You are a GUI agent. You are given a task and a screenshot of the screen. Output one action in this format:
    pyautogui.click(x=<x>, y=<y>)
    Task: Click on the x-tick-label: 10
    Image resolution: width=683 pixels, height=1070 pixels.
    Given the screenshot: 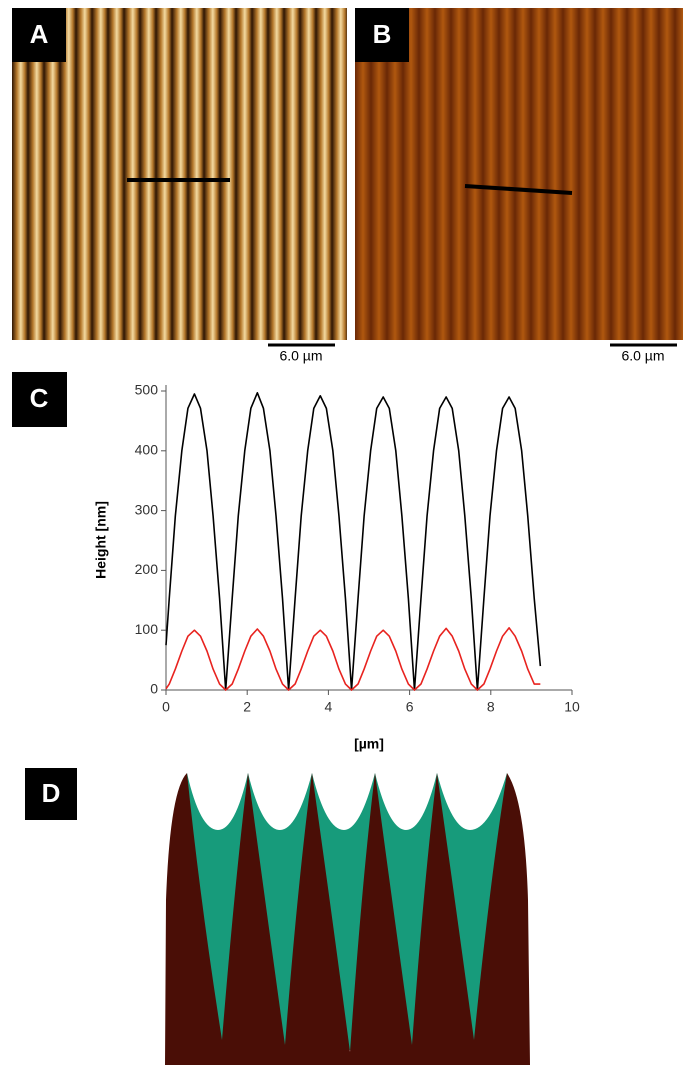 What is the action you would take?
    pyautogui.click(x=572, y=707)
    